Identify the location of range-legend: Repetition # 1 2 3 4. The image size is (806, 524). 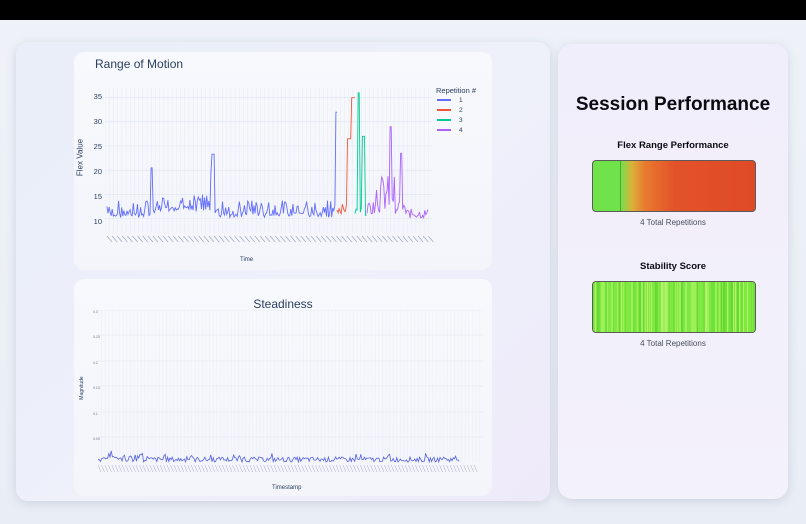
(459, 113).